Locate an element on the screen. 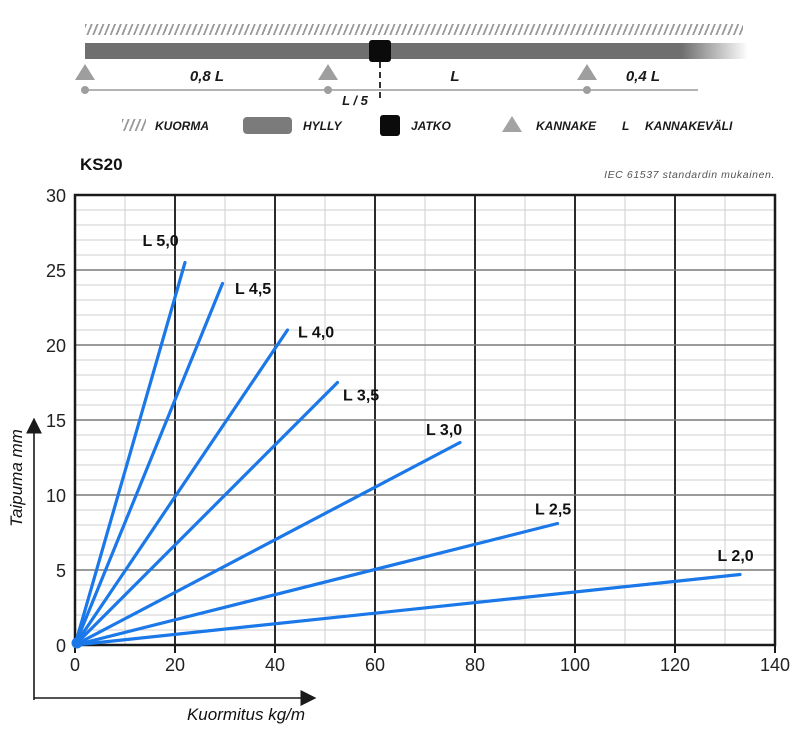 This screenshot has width=800, height=736. shelf-beam is located at coordinates (416, 51).